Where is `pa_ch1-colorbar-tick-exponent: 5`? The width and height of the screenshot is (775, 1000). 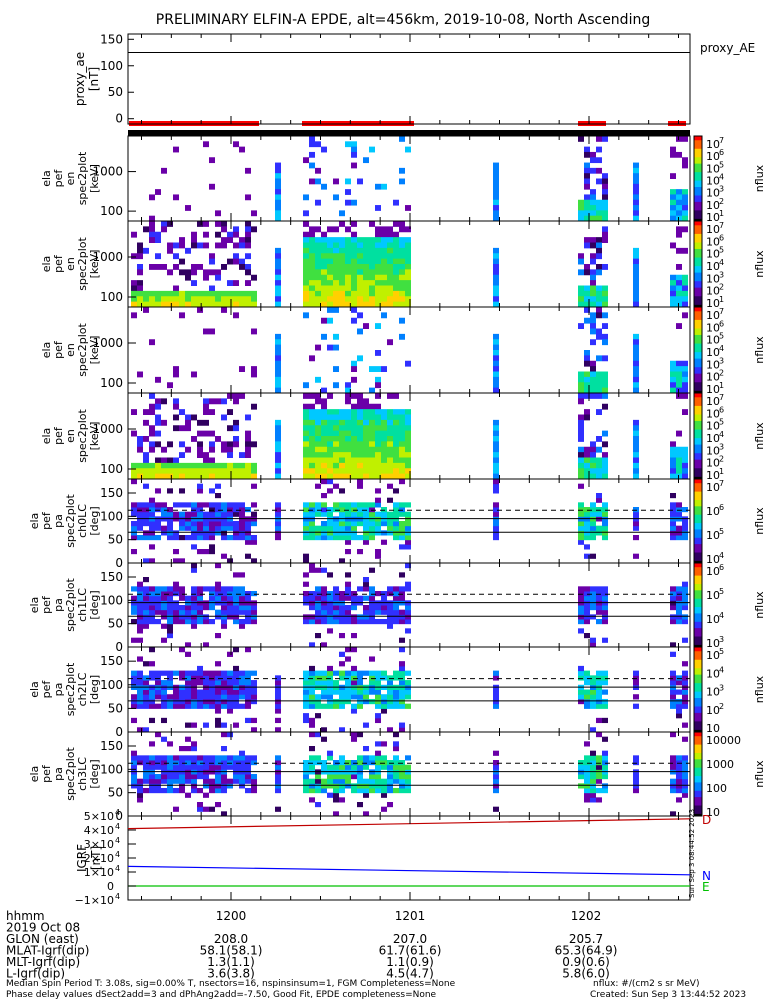
pa_ch1-colorbar-tick-exponent: 5 is located at coordinates (721, 591).